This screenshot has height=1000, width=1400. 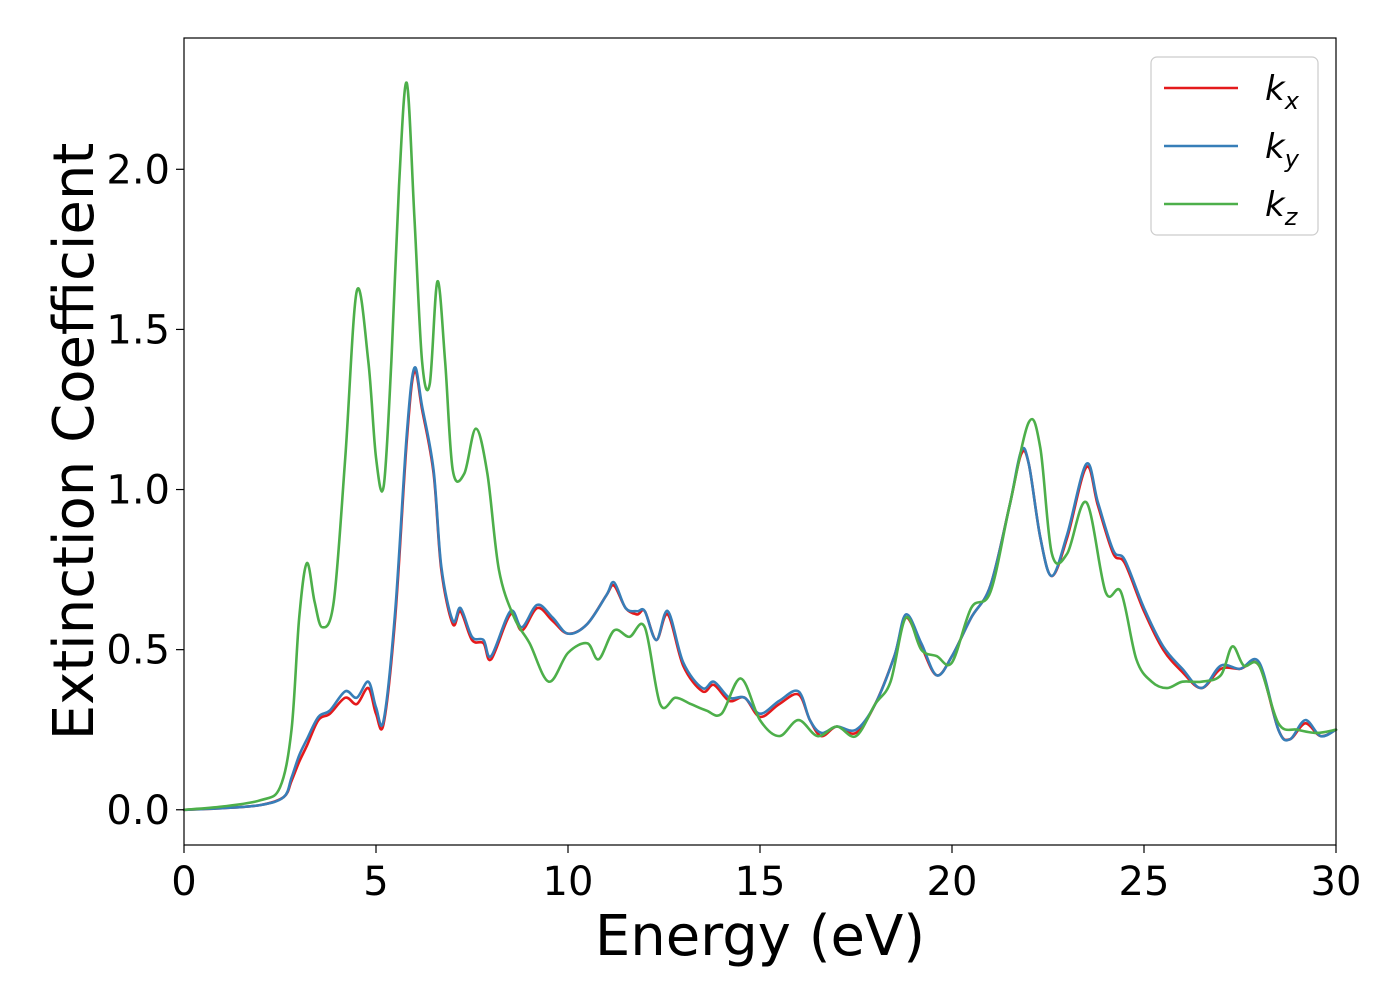 I want to click on y-tick-label: 1.5, so click(x=138, y=330).